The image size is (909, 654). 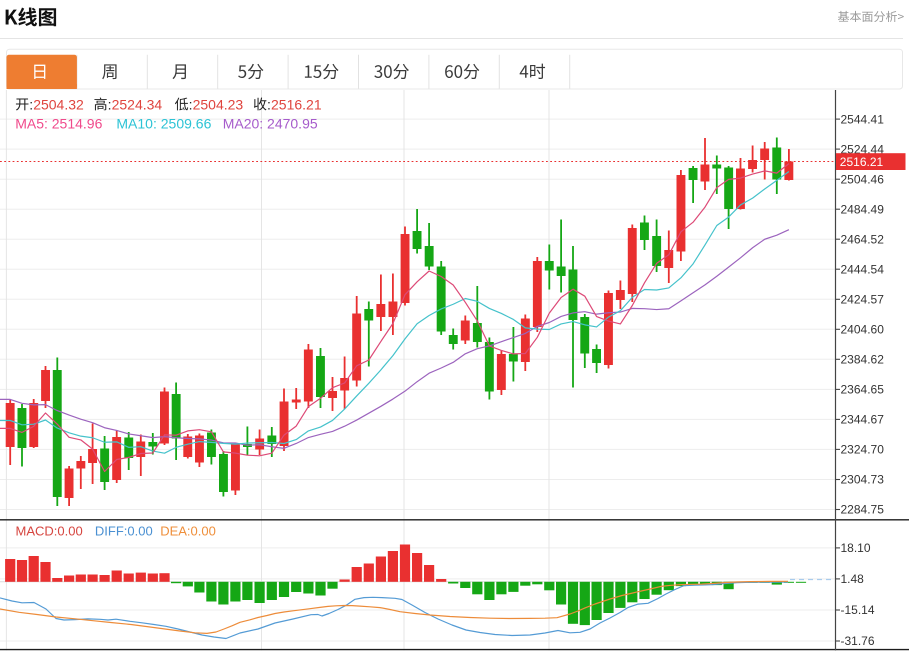 I want to click on svg-text: -31.76, so click(x=858, y=641).